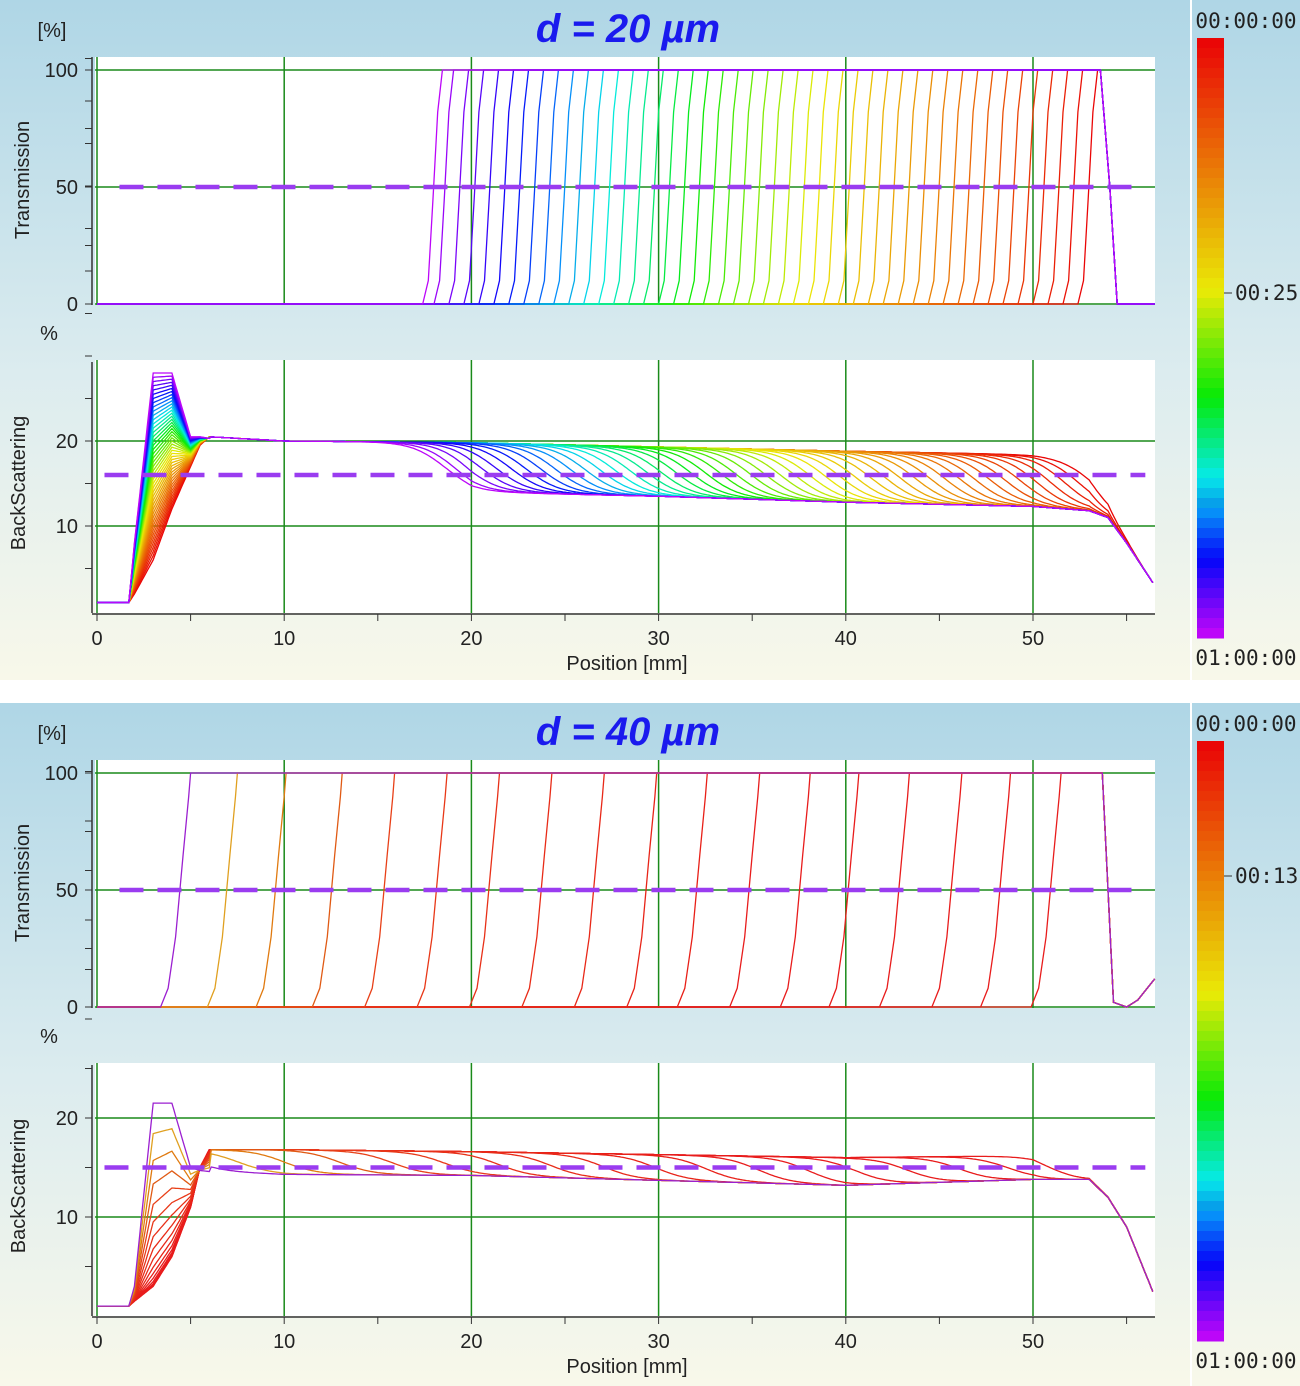 This screenshot has height=1386, width=1300. What do you see at coordinates (628, 29) in the screenshot?
I see `chart-title: d = 20 µm` at bounding box center [628, 29].